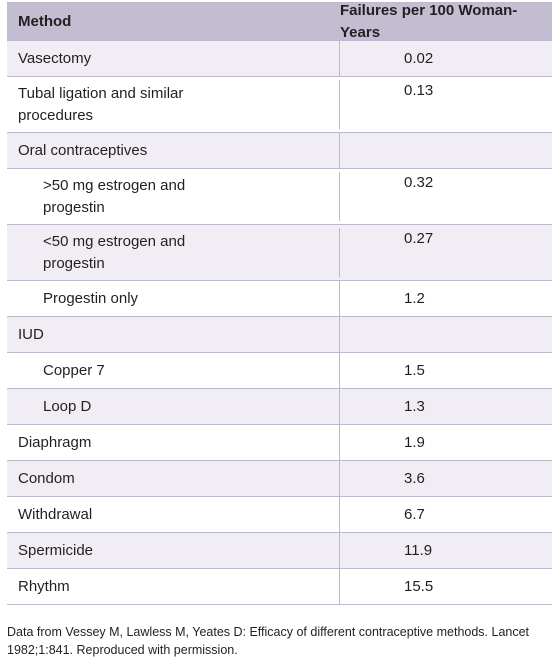 The width and height of the screenshot is (560, 669). Describe the element at coordinates (173, 514) in the screenshot. I see `method-cell: Withdrawal` at that location.